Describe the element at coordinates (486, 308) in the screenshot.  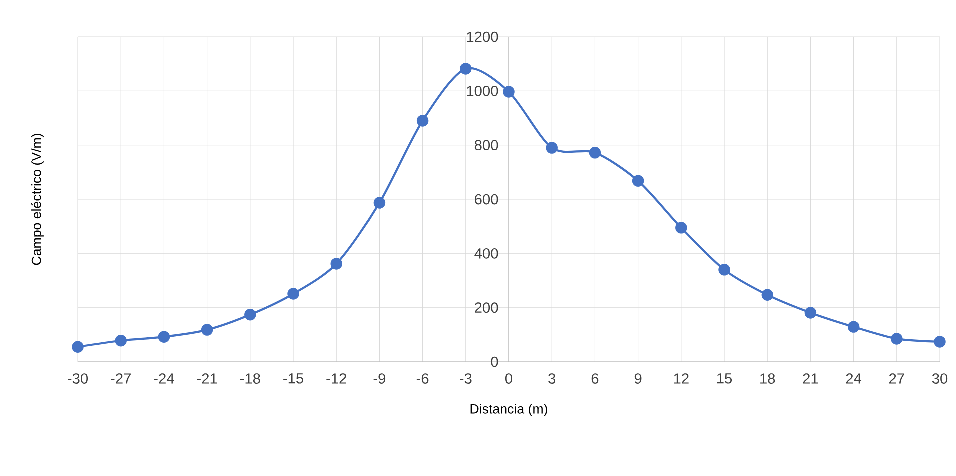
I see `y-tick-label: 200` at that location.